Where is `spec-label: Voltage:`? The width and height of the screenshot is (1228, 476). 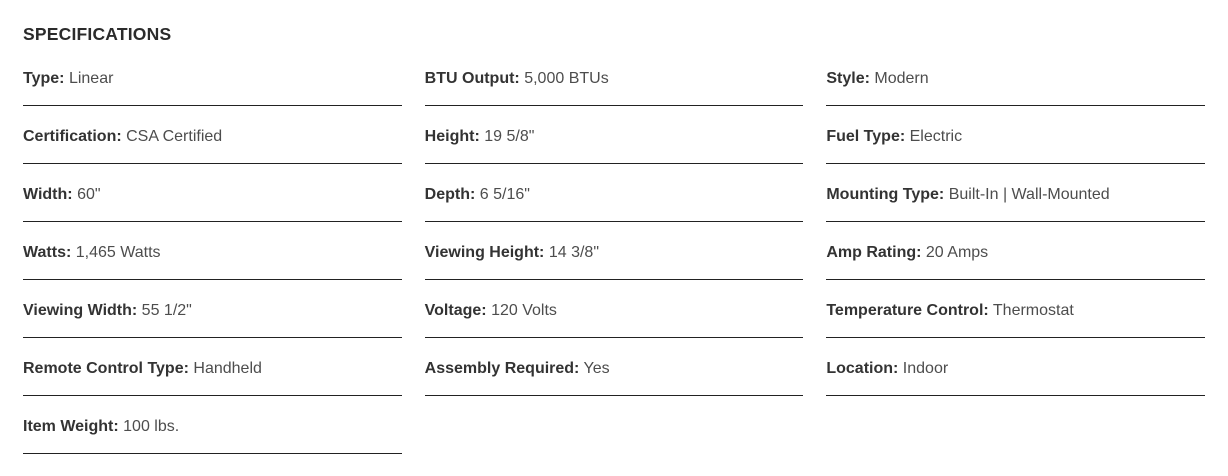 spec-label: Voltage: is located at coordinates (455, 310).